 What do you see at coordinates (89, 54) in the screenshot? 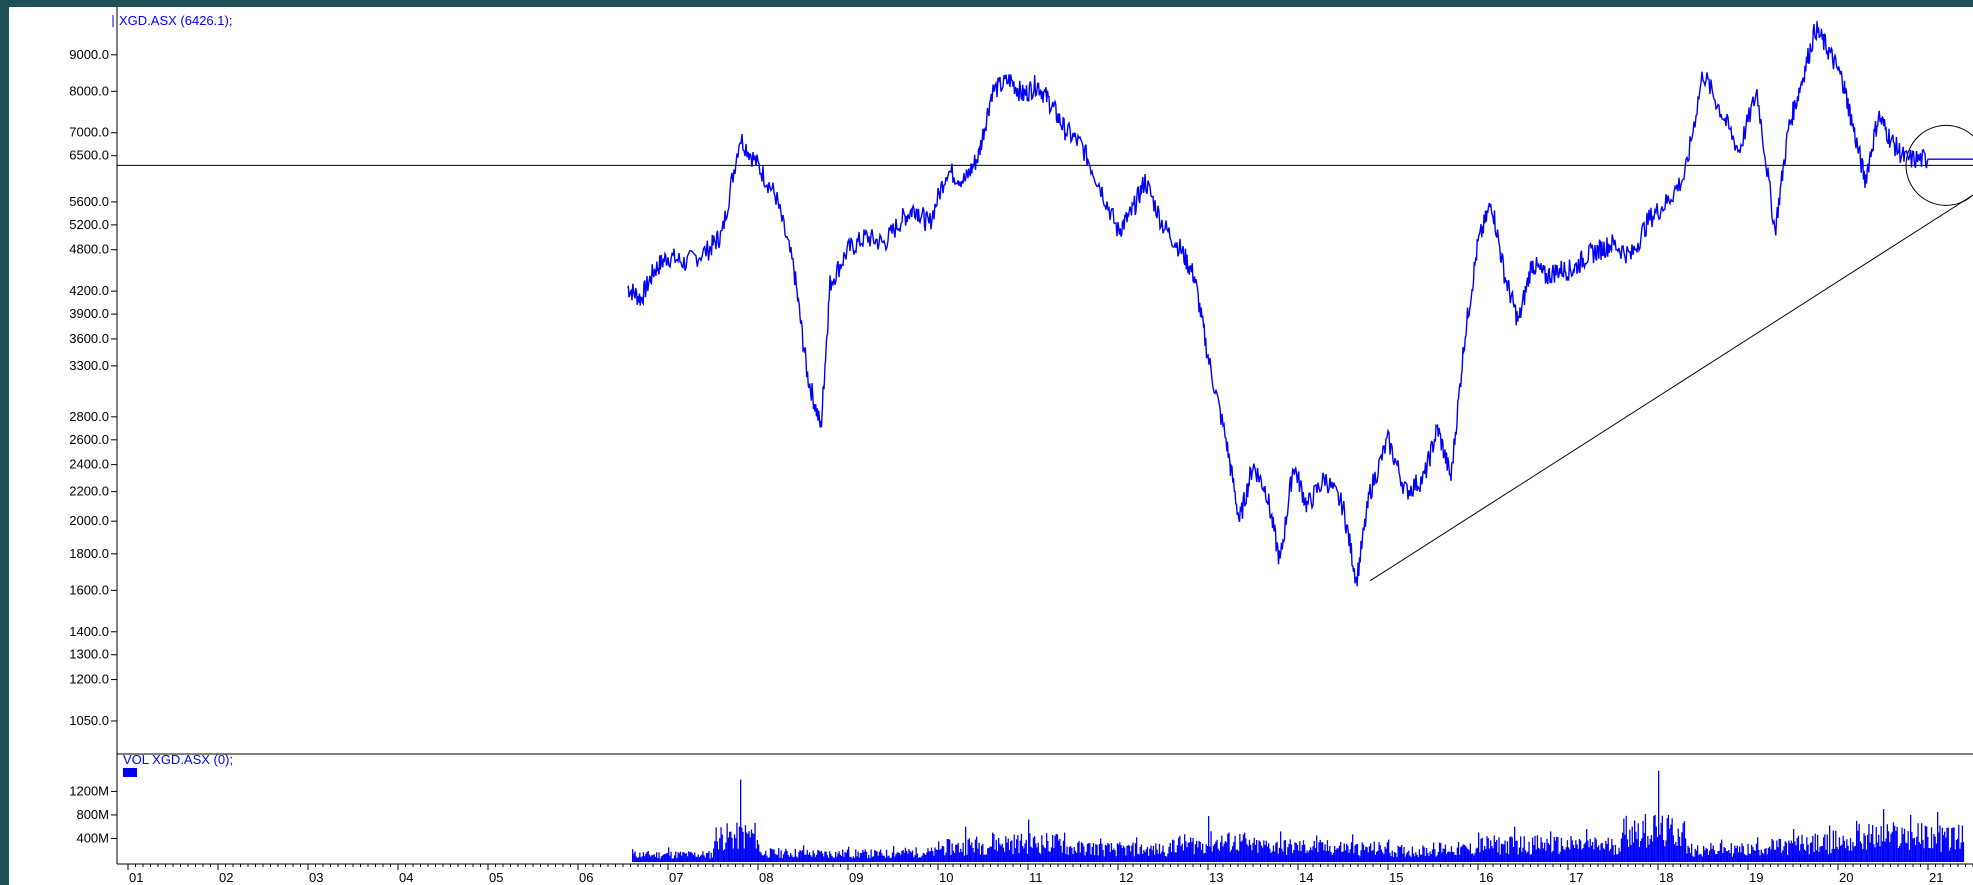
I see `price-tick-label: 9000.0` at bounding box center [89, 54].